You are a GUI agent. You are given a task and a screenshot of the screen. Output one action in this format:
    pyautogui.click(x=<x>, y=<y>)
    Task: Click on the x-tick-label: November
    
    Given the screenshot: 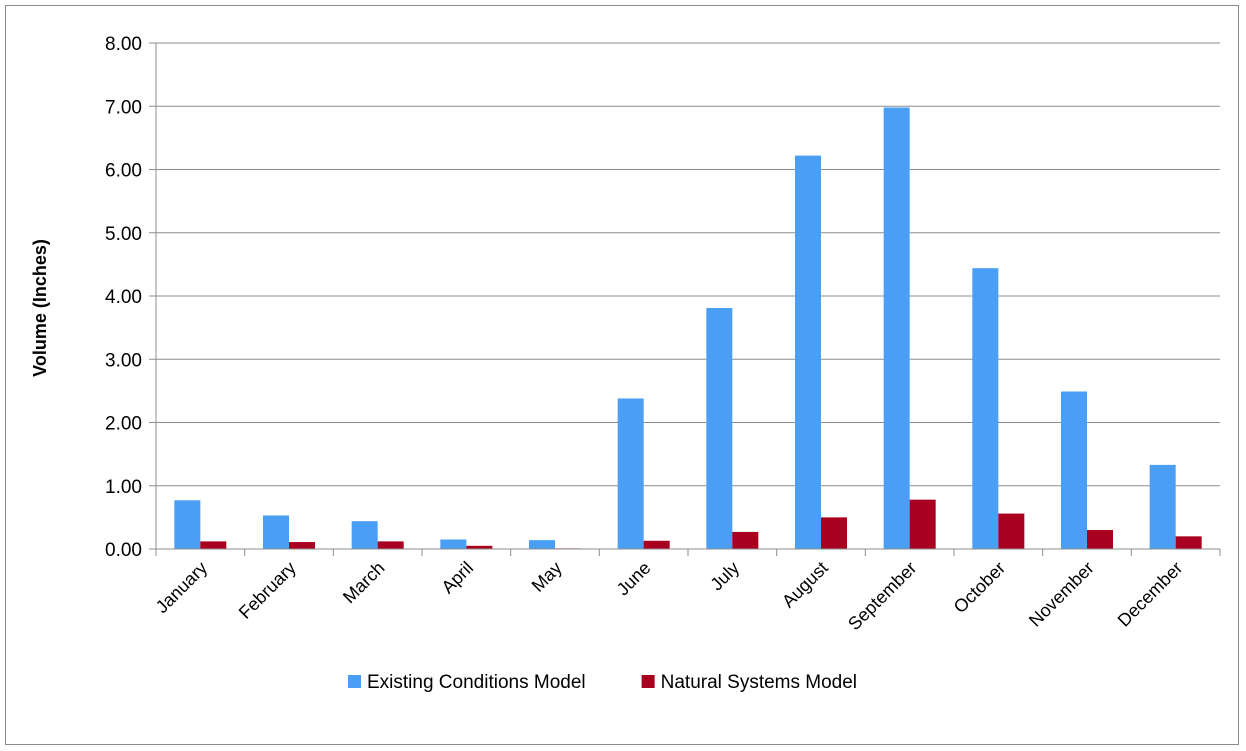 What is the action you would take?
    pyautogui.click(x=1061, y=594)
    